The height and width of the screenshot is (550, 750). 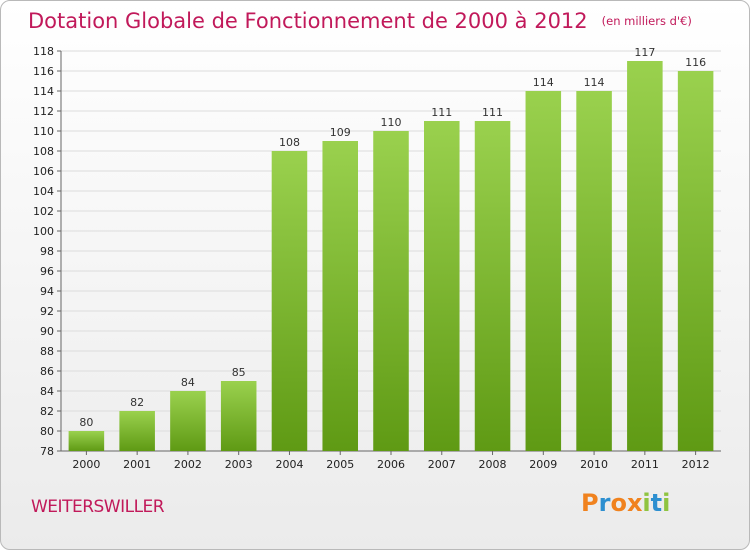 I want to click on y-tick-label: 108, so click(x=43, y=151).